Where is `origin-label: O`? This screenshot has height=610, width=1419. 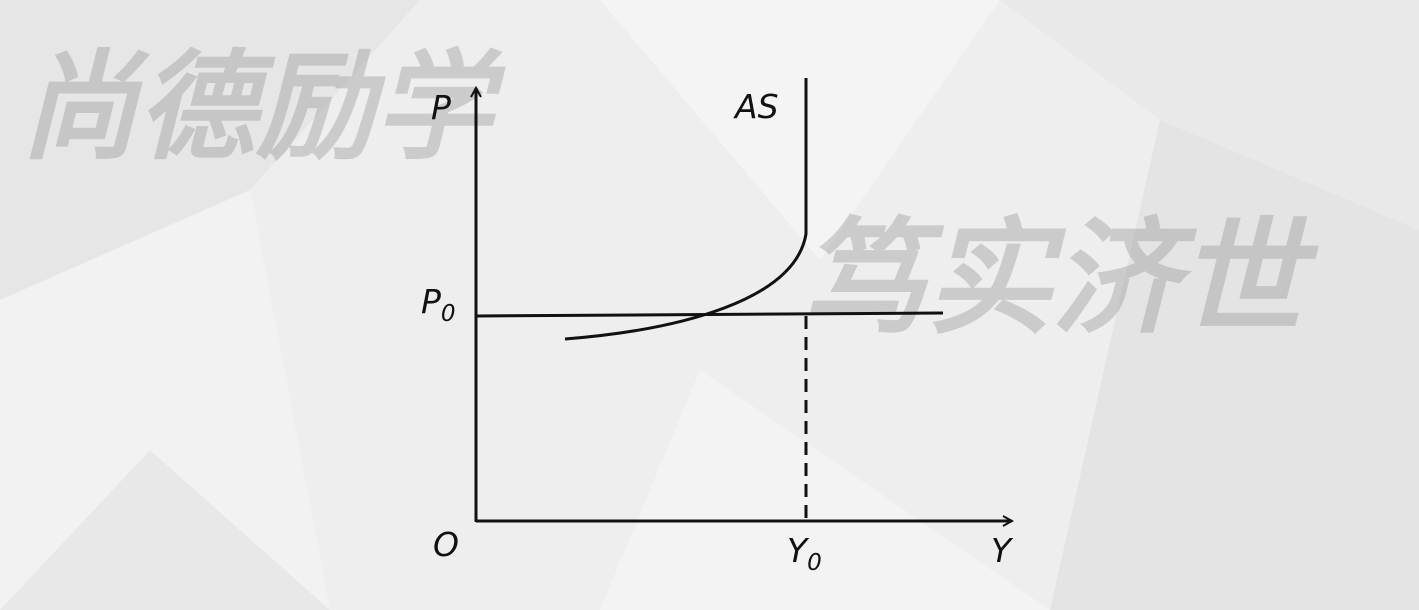
origin-label: O is located at coordinates (446, 544).